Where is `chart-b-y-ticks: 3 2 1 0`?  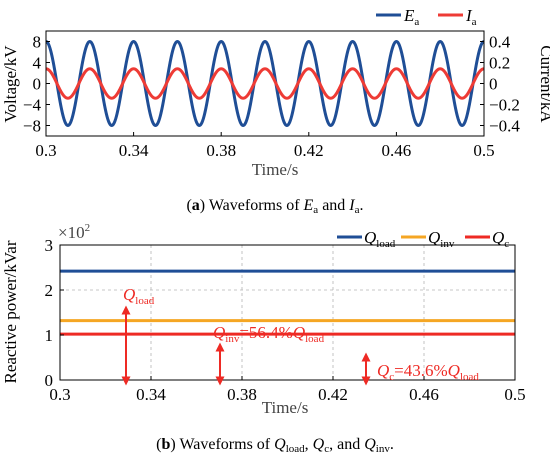
chart-b-y-ticks: 3 2 1 0 is located at coordinates (54, 313).